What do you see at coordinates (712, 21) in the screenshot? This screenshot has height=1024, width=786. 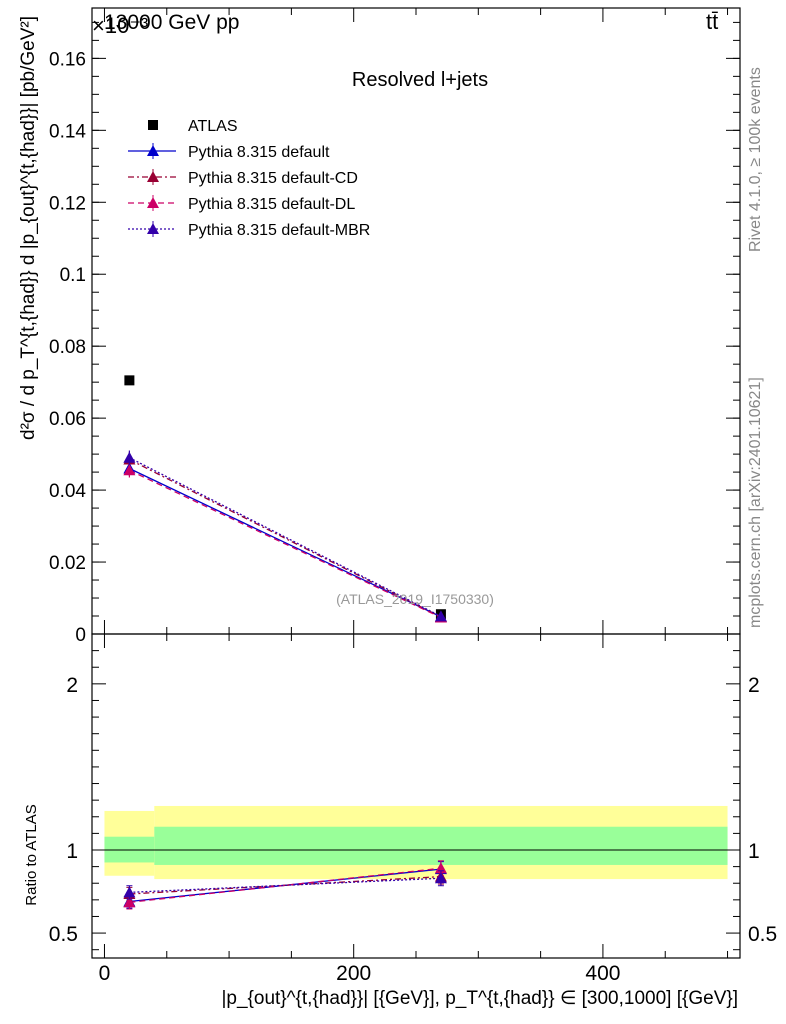 I see `process-label: tt̄` at bounding box center [712, 21].